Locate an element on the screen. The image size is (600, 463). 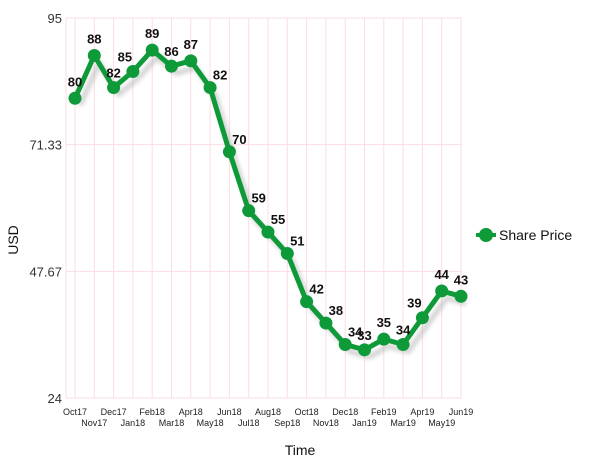
data-label: 80 is located at coordinates (75, 81).